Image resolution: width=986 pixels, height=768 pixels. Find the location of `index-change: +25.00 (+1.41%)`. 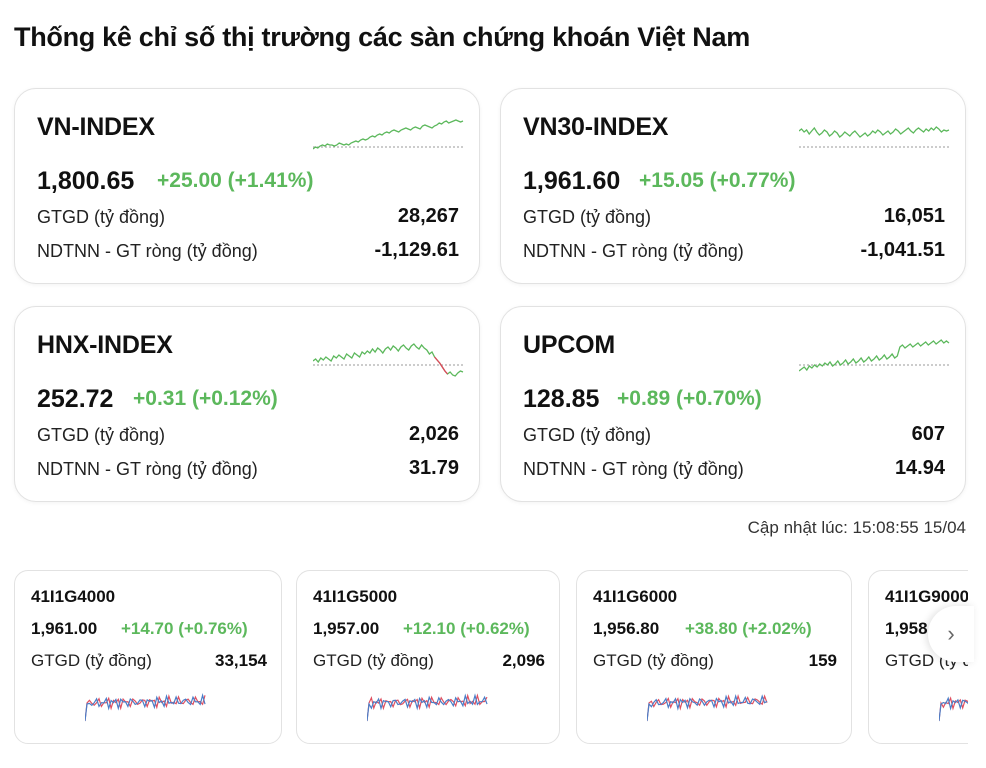

index-change: +25.00 (+1.41%) is located at coordinates (235, 180).